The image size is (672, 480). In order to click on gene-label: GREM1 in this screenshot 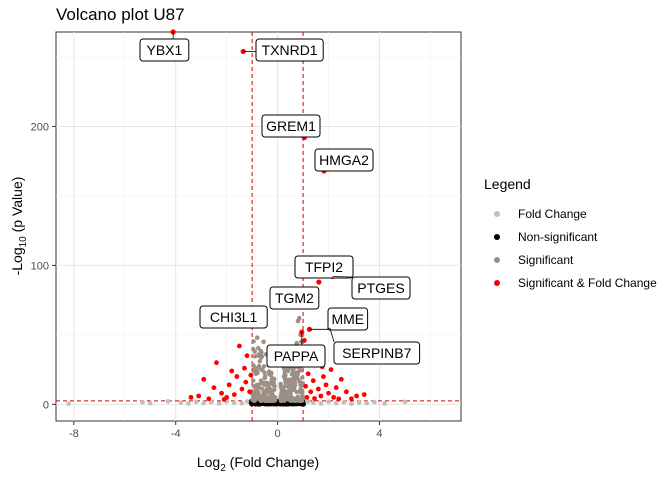, I will do `click(291, 126)`.